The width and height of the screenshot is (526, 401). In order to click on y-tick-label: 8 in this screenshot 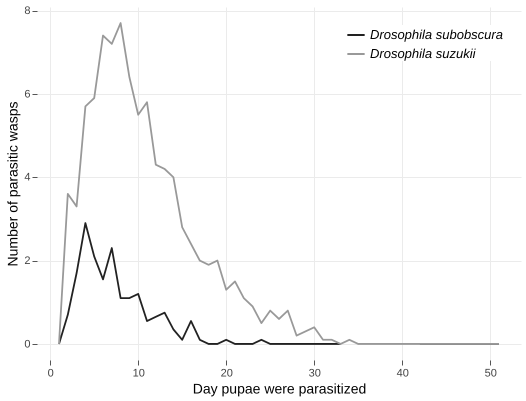, I will do `click(27, 11)`.